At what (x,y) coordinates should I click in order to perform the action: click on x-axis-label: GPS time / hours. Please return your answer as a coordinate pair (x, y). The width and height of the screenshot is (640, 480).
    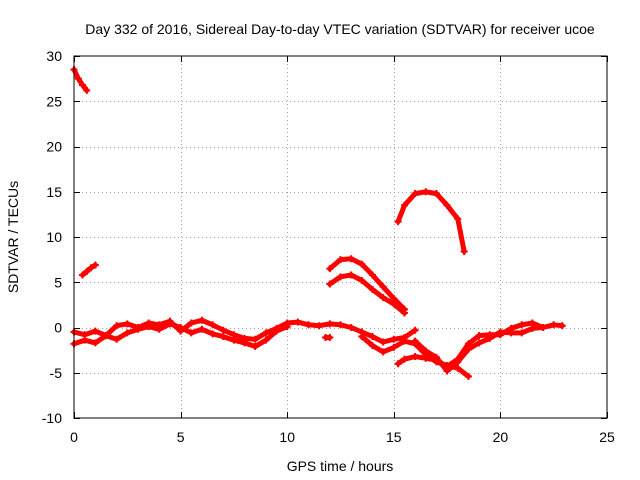
    Looking at the image, I should click on (340, 466).